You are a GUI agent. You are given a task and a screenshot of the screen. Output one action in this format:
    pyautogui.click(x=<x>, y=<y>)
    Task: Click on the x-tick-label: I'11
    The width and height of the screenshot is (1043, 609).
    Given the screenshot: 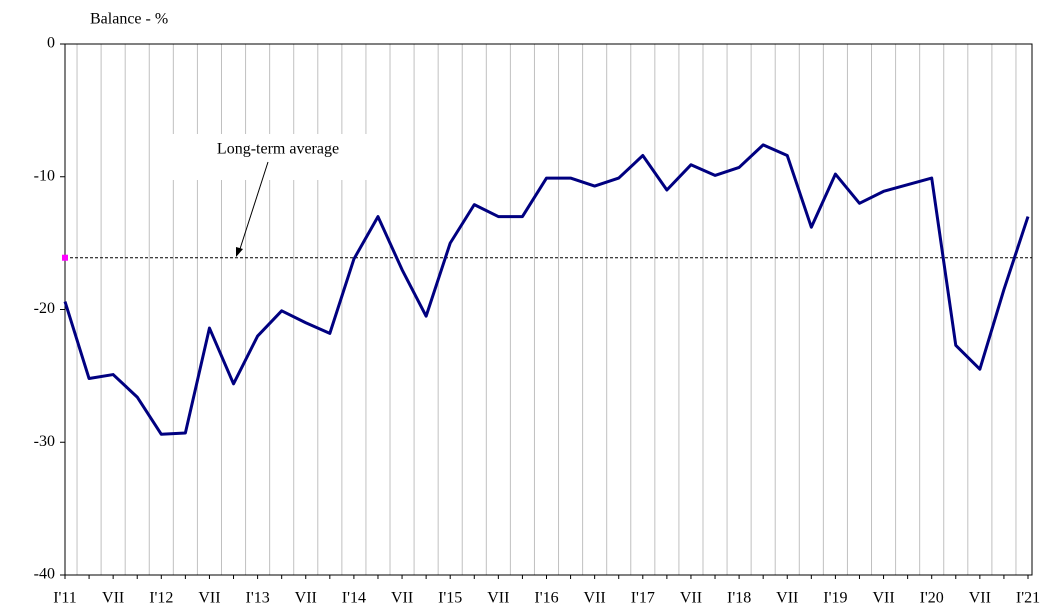 What is the action you would take?
    pyautogui.click(x=65, y=598)
    